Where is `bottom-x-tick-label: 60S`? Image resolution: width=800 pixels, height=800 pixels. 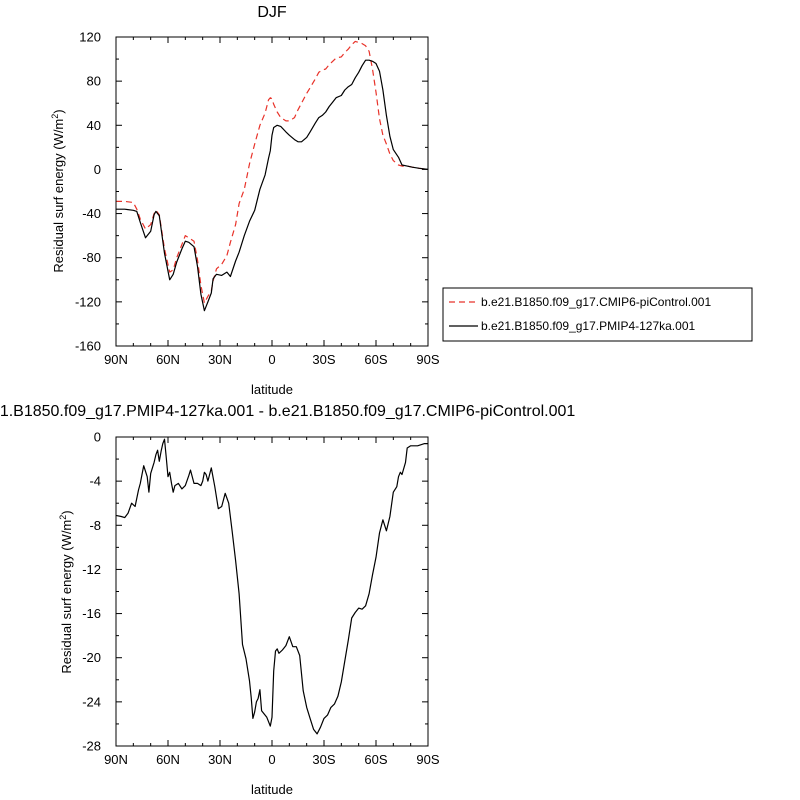 bottom-x-tick-label: 60S is located at coordinates (375, 759).